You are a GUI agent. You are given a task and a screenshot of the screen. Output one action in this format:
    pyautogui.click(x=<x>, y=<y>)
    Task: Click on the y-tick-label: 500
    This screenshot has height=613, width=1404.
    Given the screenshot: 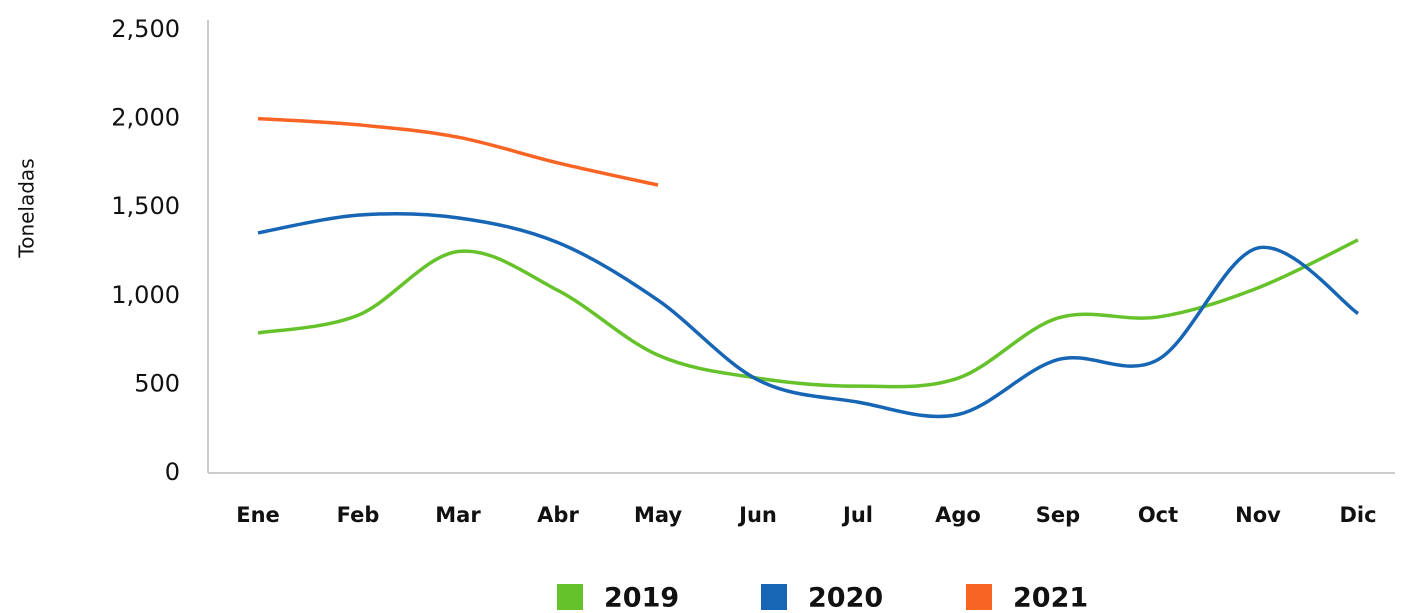 What is the action you would take?
    pyautogui.click(x=157, y=383)
    